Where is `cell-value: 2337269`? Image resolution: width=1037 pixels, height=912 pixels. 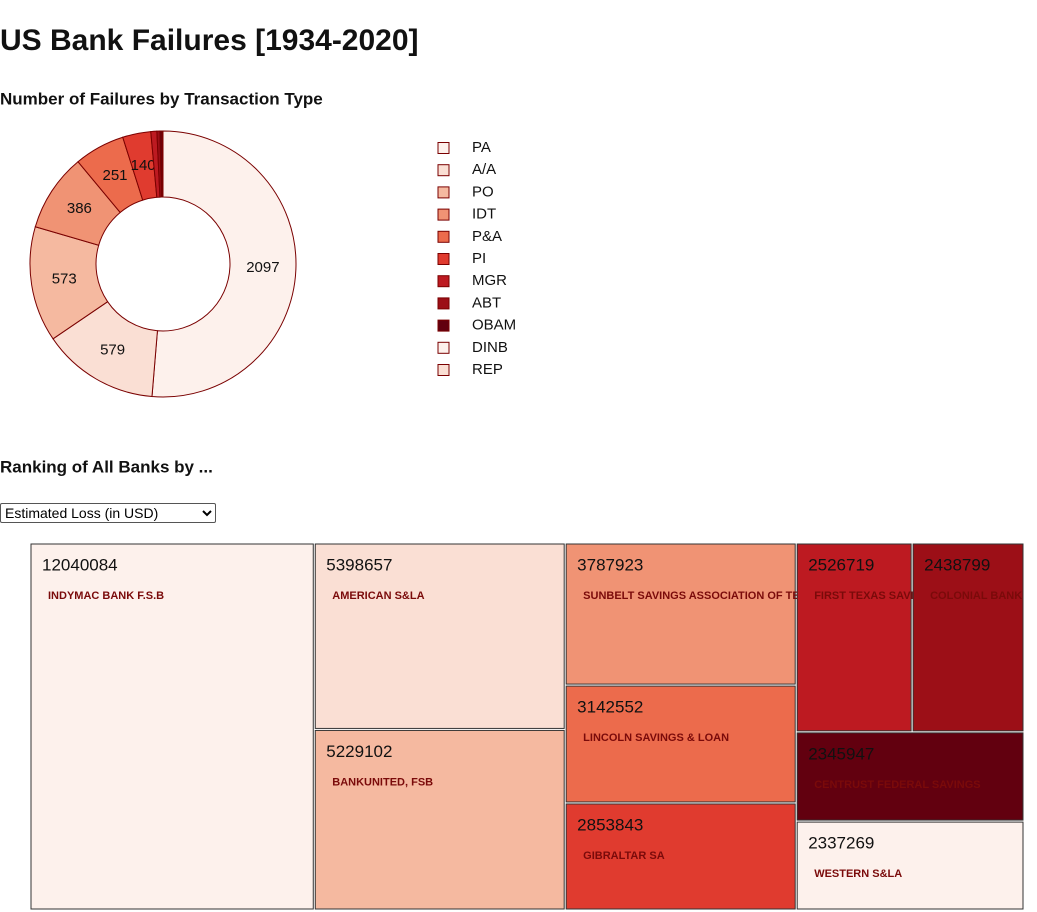
cell-value: 2337269 is located at coordinates (841, 843).